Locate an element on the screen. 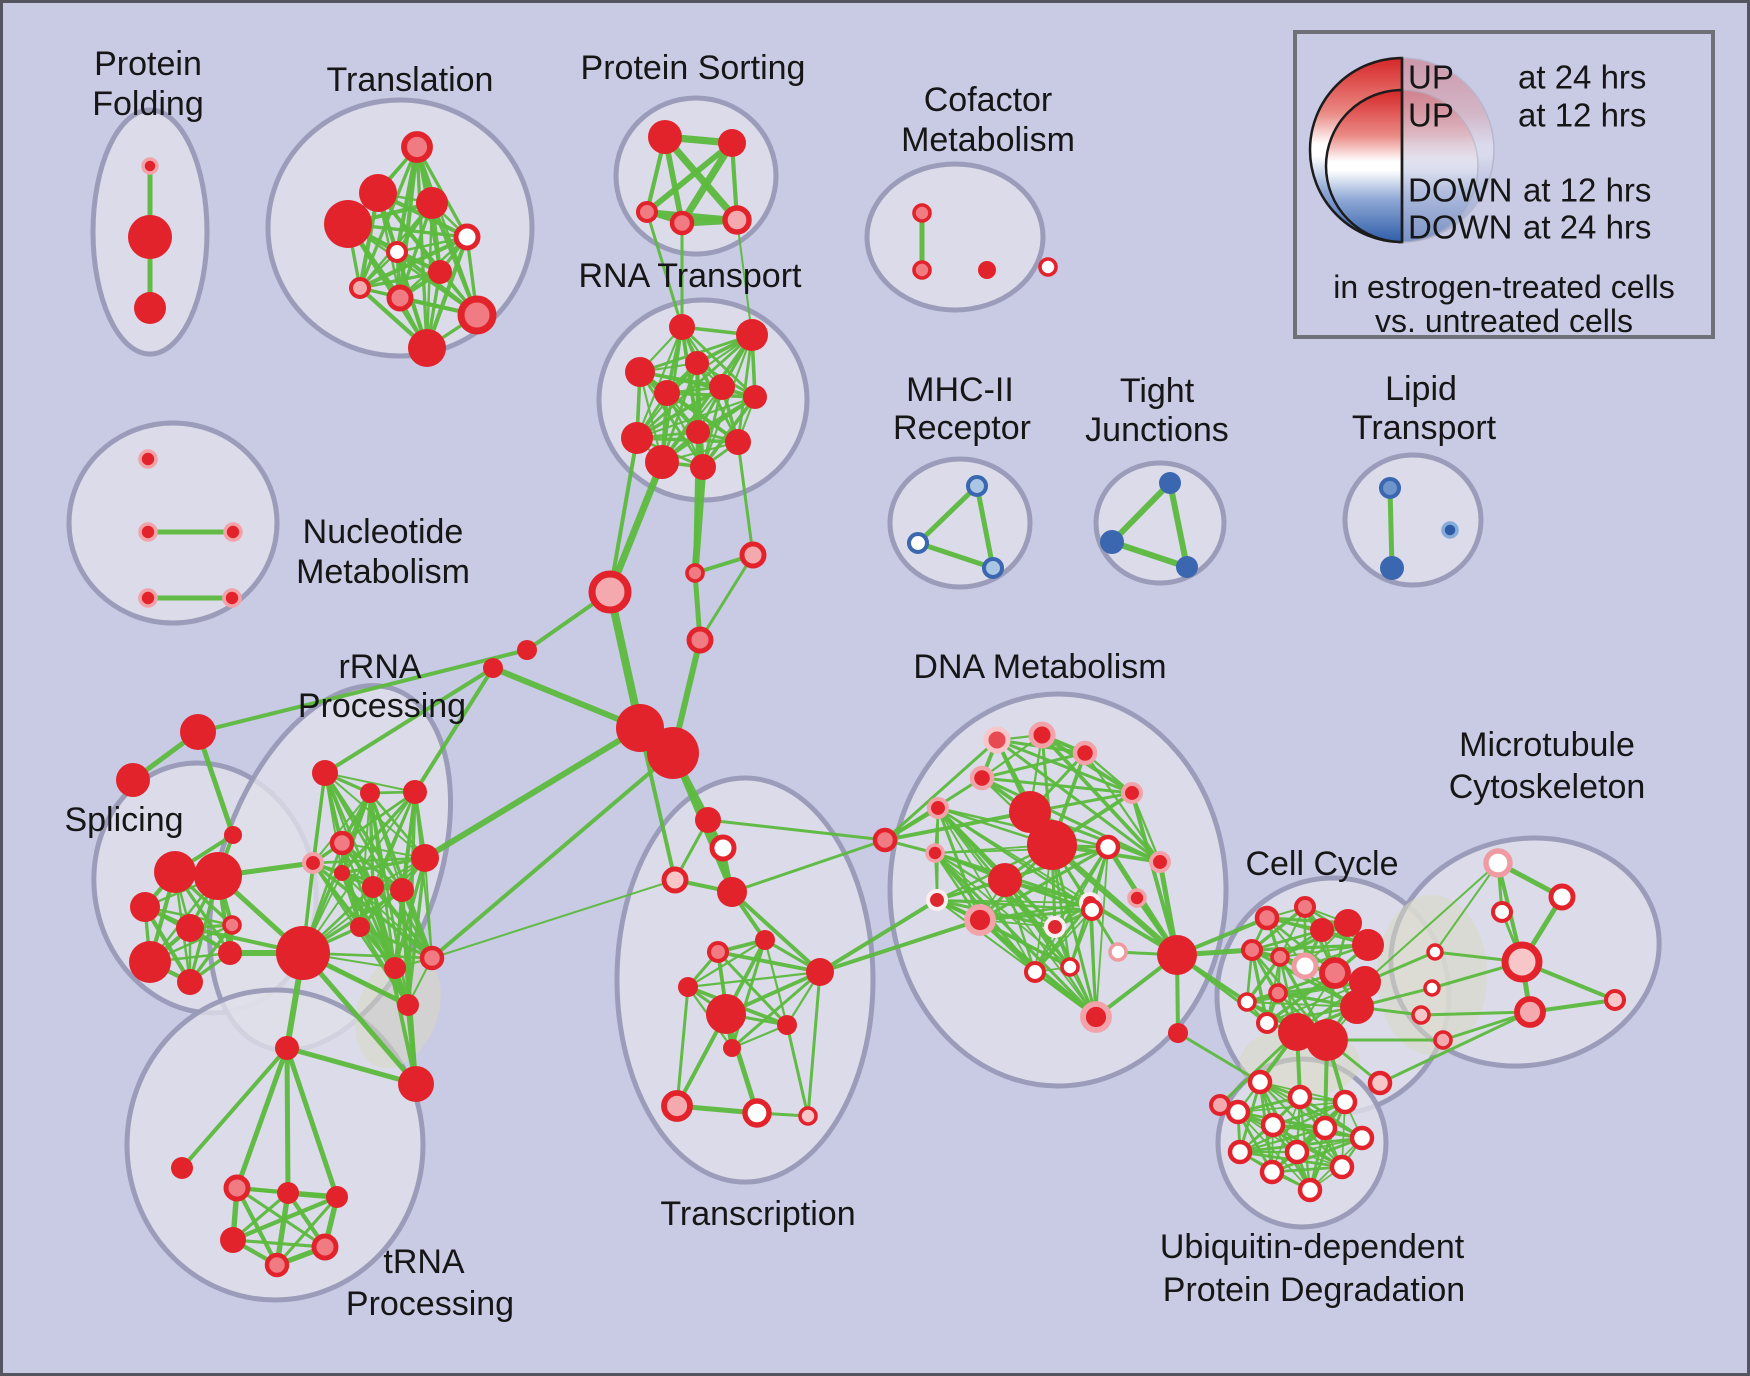 Image resolution: width=1750 pixels, height=1376 pixels. cluster-ellipse-lipid-transport is located at coordinates (1413, 520).